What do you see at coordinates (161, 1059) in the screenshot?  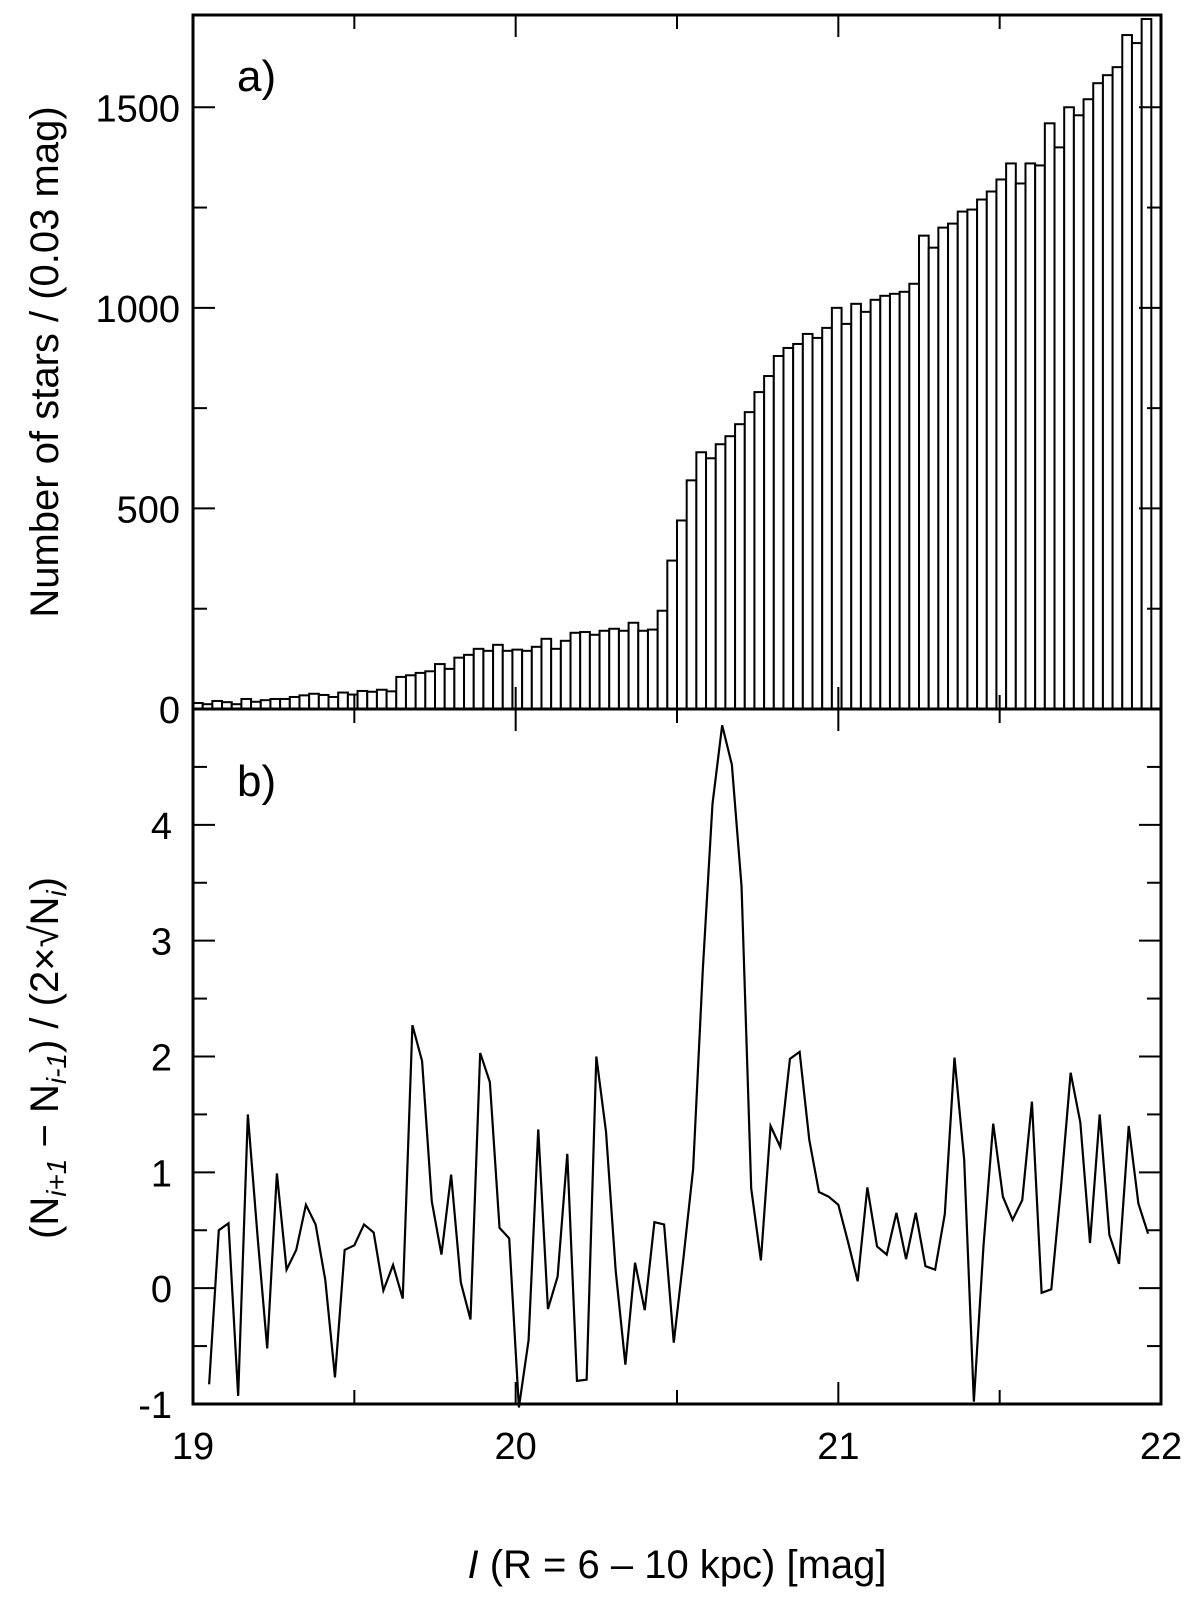 I see `y-tick-label: 2` at bounding box center [161, 1059].